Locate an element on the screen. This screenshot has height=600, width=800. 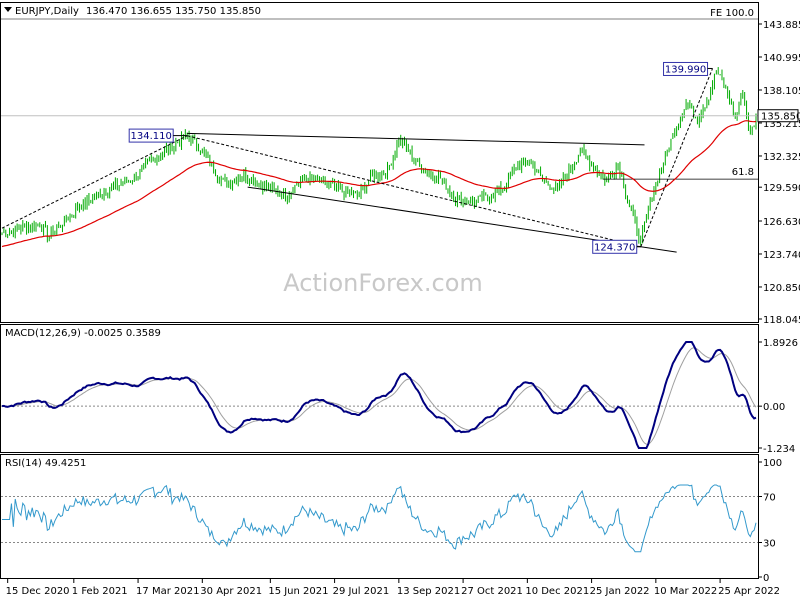
macd-tick-label: 1.8926 is located at coordinates (780, 343).